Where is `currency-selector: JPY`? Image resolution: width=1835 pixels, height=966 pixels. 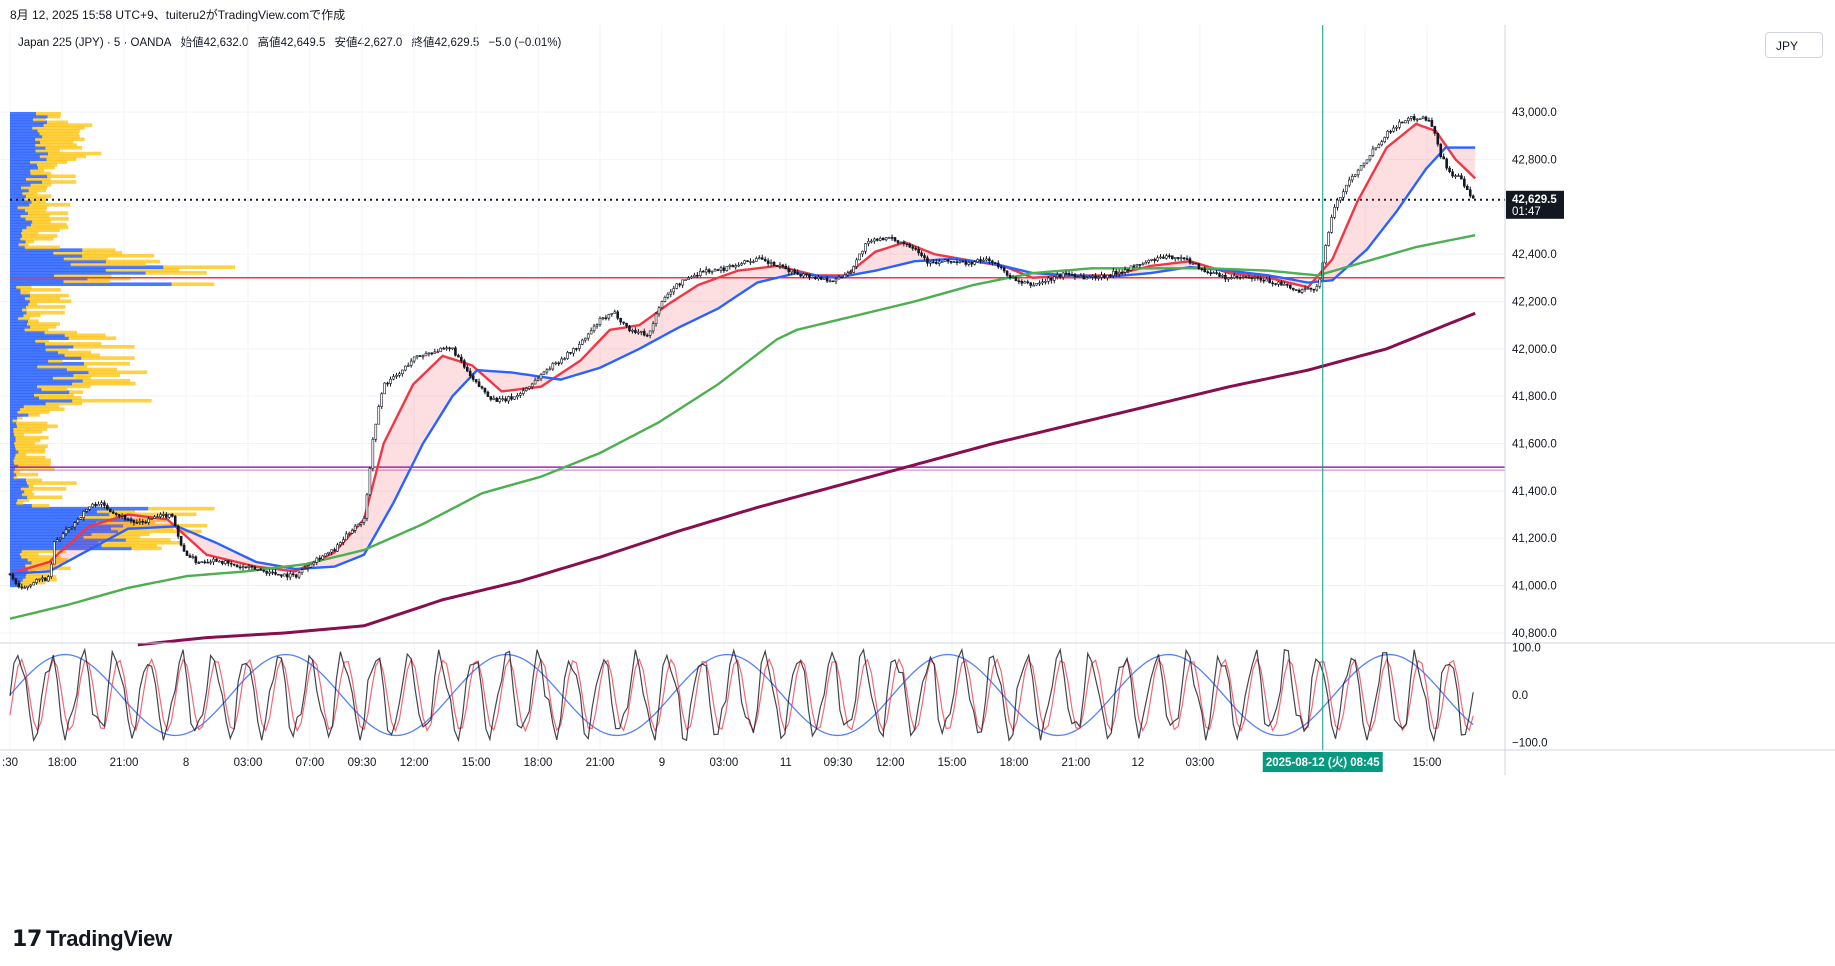 currency-selector: JPY is located at coordinates (1794, 45).